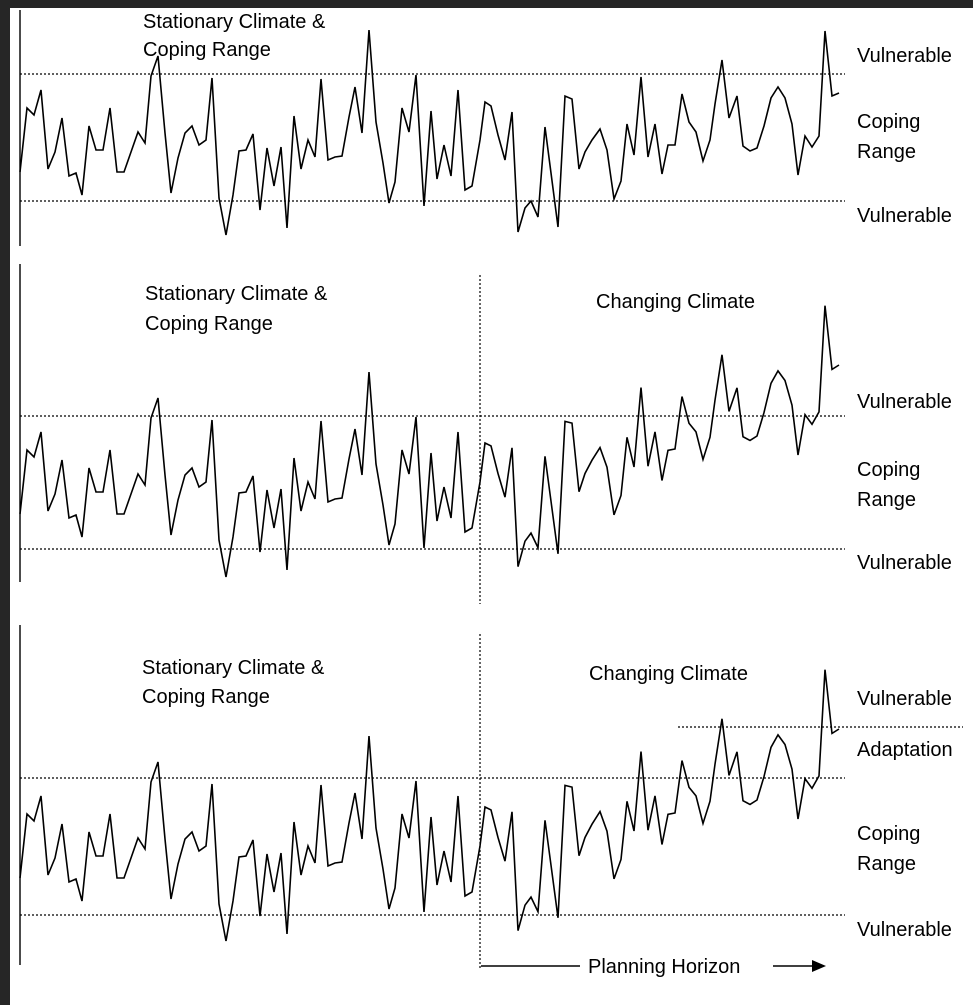  Describe the element at coordinates (905, 750) in the screenshot. I see `panel3-adaptation-label: Adaptation` at that location.